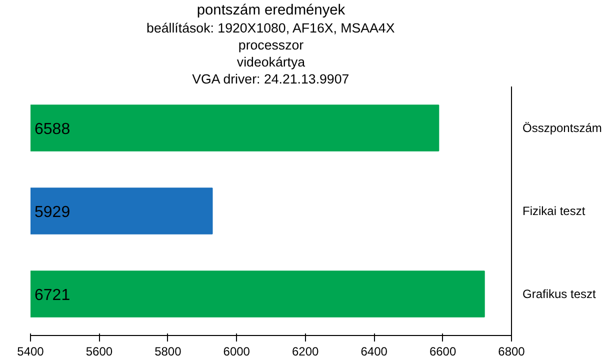 The image size is (604, 358). I want to click on x-tick-label: 6800, so click(512, 351).